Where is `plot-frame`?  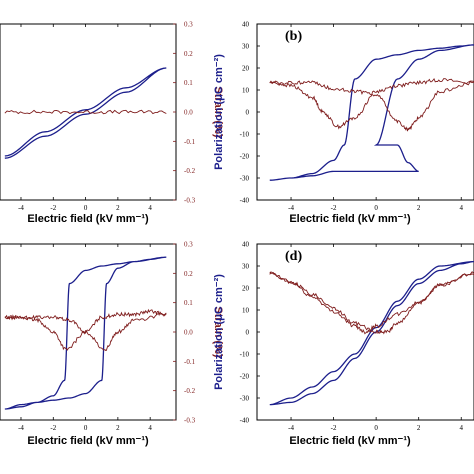 plot-frame is located at coordinates (88, 112).